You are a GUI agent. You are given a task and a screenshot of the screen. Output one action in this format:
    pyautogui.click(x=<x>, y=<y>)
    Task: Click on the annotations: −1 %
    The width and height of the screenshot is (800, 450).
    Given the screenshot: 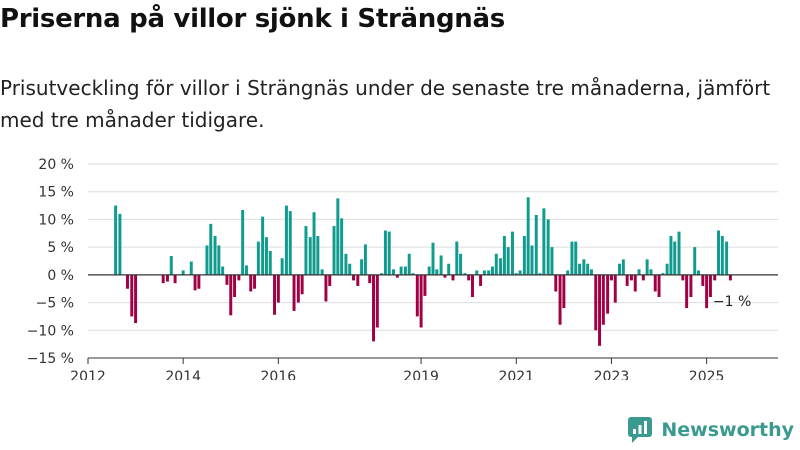 What is the action you would take?
    pyautogui.click(x=732, y=302)
    